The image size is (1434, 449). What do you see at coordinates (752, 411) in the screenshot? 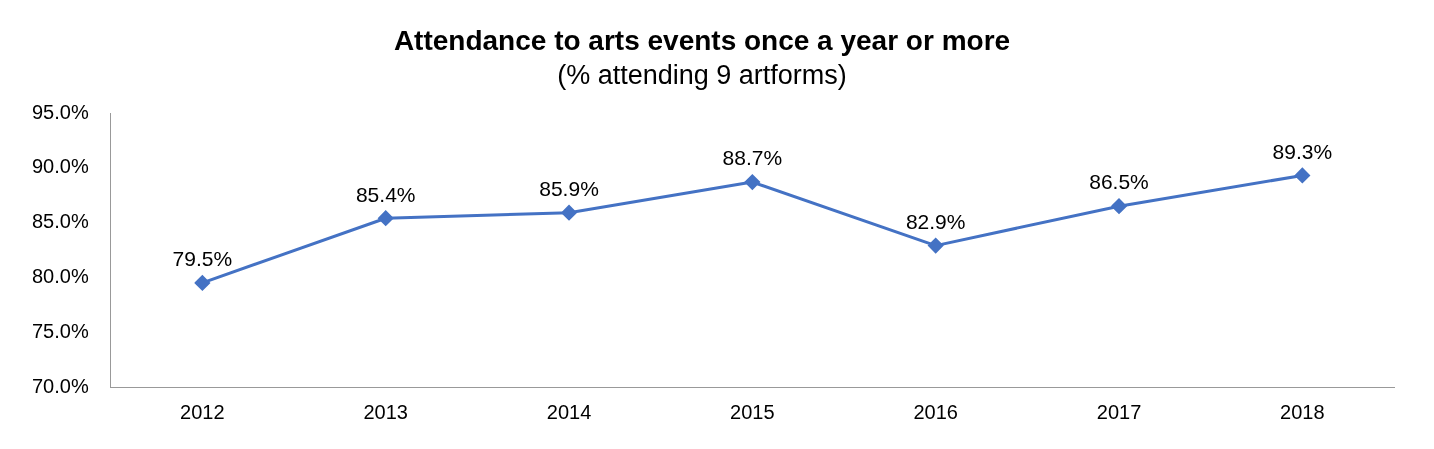
I see `x-tick-label: 2015` at bounding box center [752, 411].